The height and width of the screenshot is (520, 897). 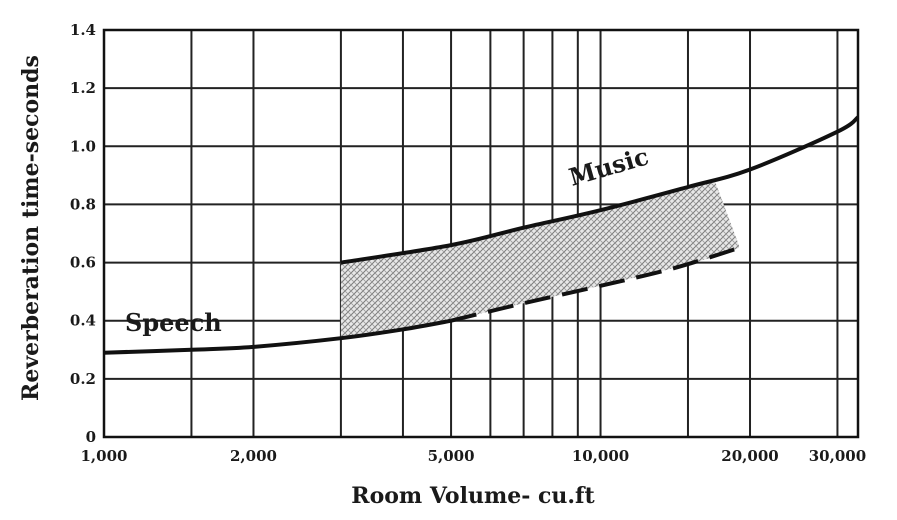 What do you see at coordinates (837, 456) in the screenshot?
I see `x-tick-label: 30,000` at bounding box center [837, 456].